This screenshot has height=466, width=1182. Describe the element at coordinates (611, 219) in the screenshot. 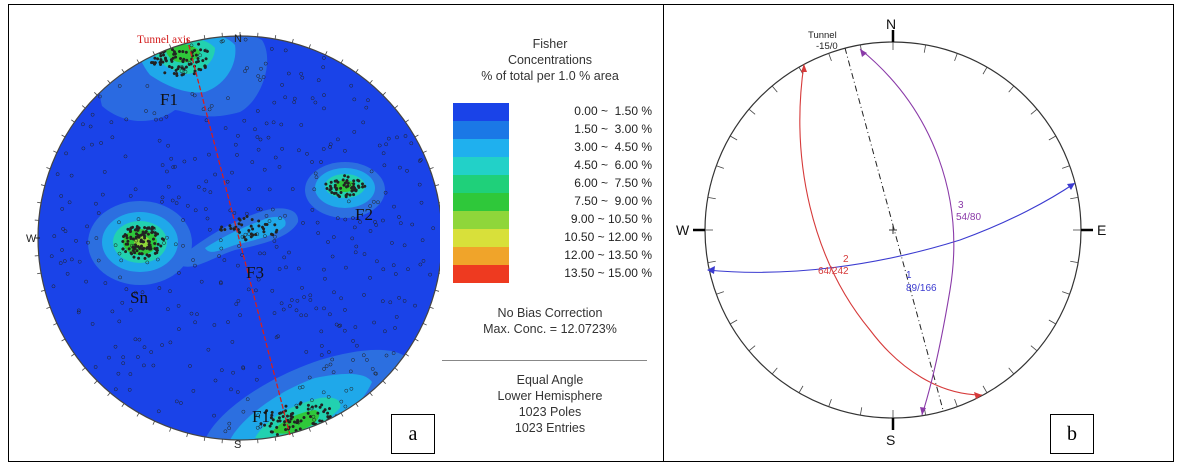

I see `legend-entry-label: 9.00 ~ 10.50 %` at that location.